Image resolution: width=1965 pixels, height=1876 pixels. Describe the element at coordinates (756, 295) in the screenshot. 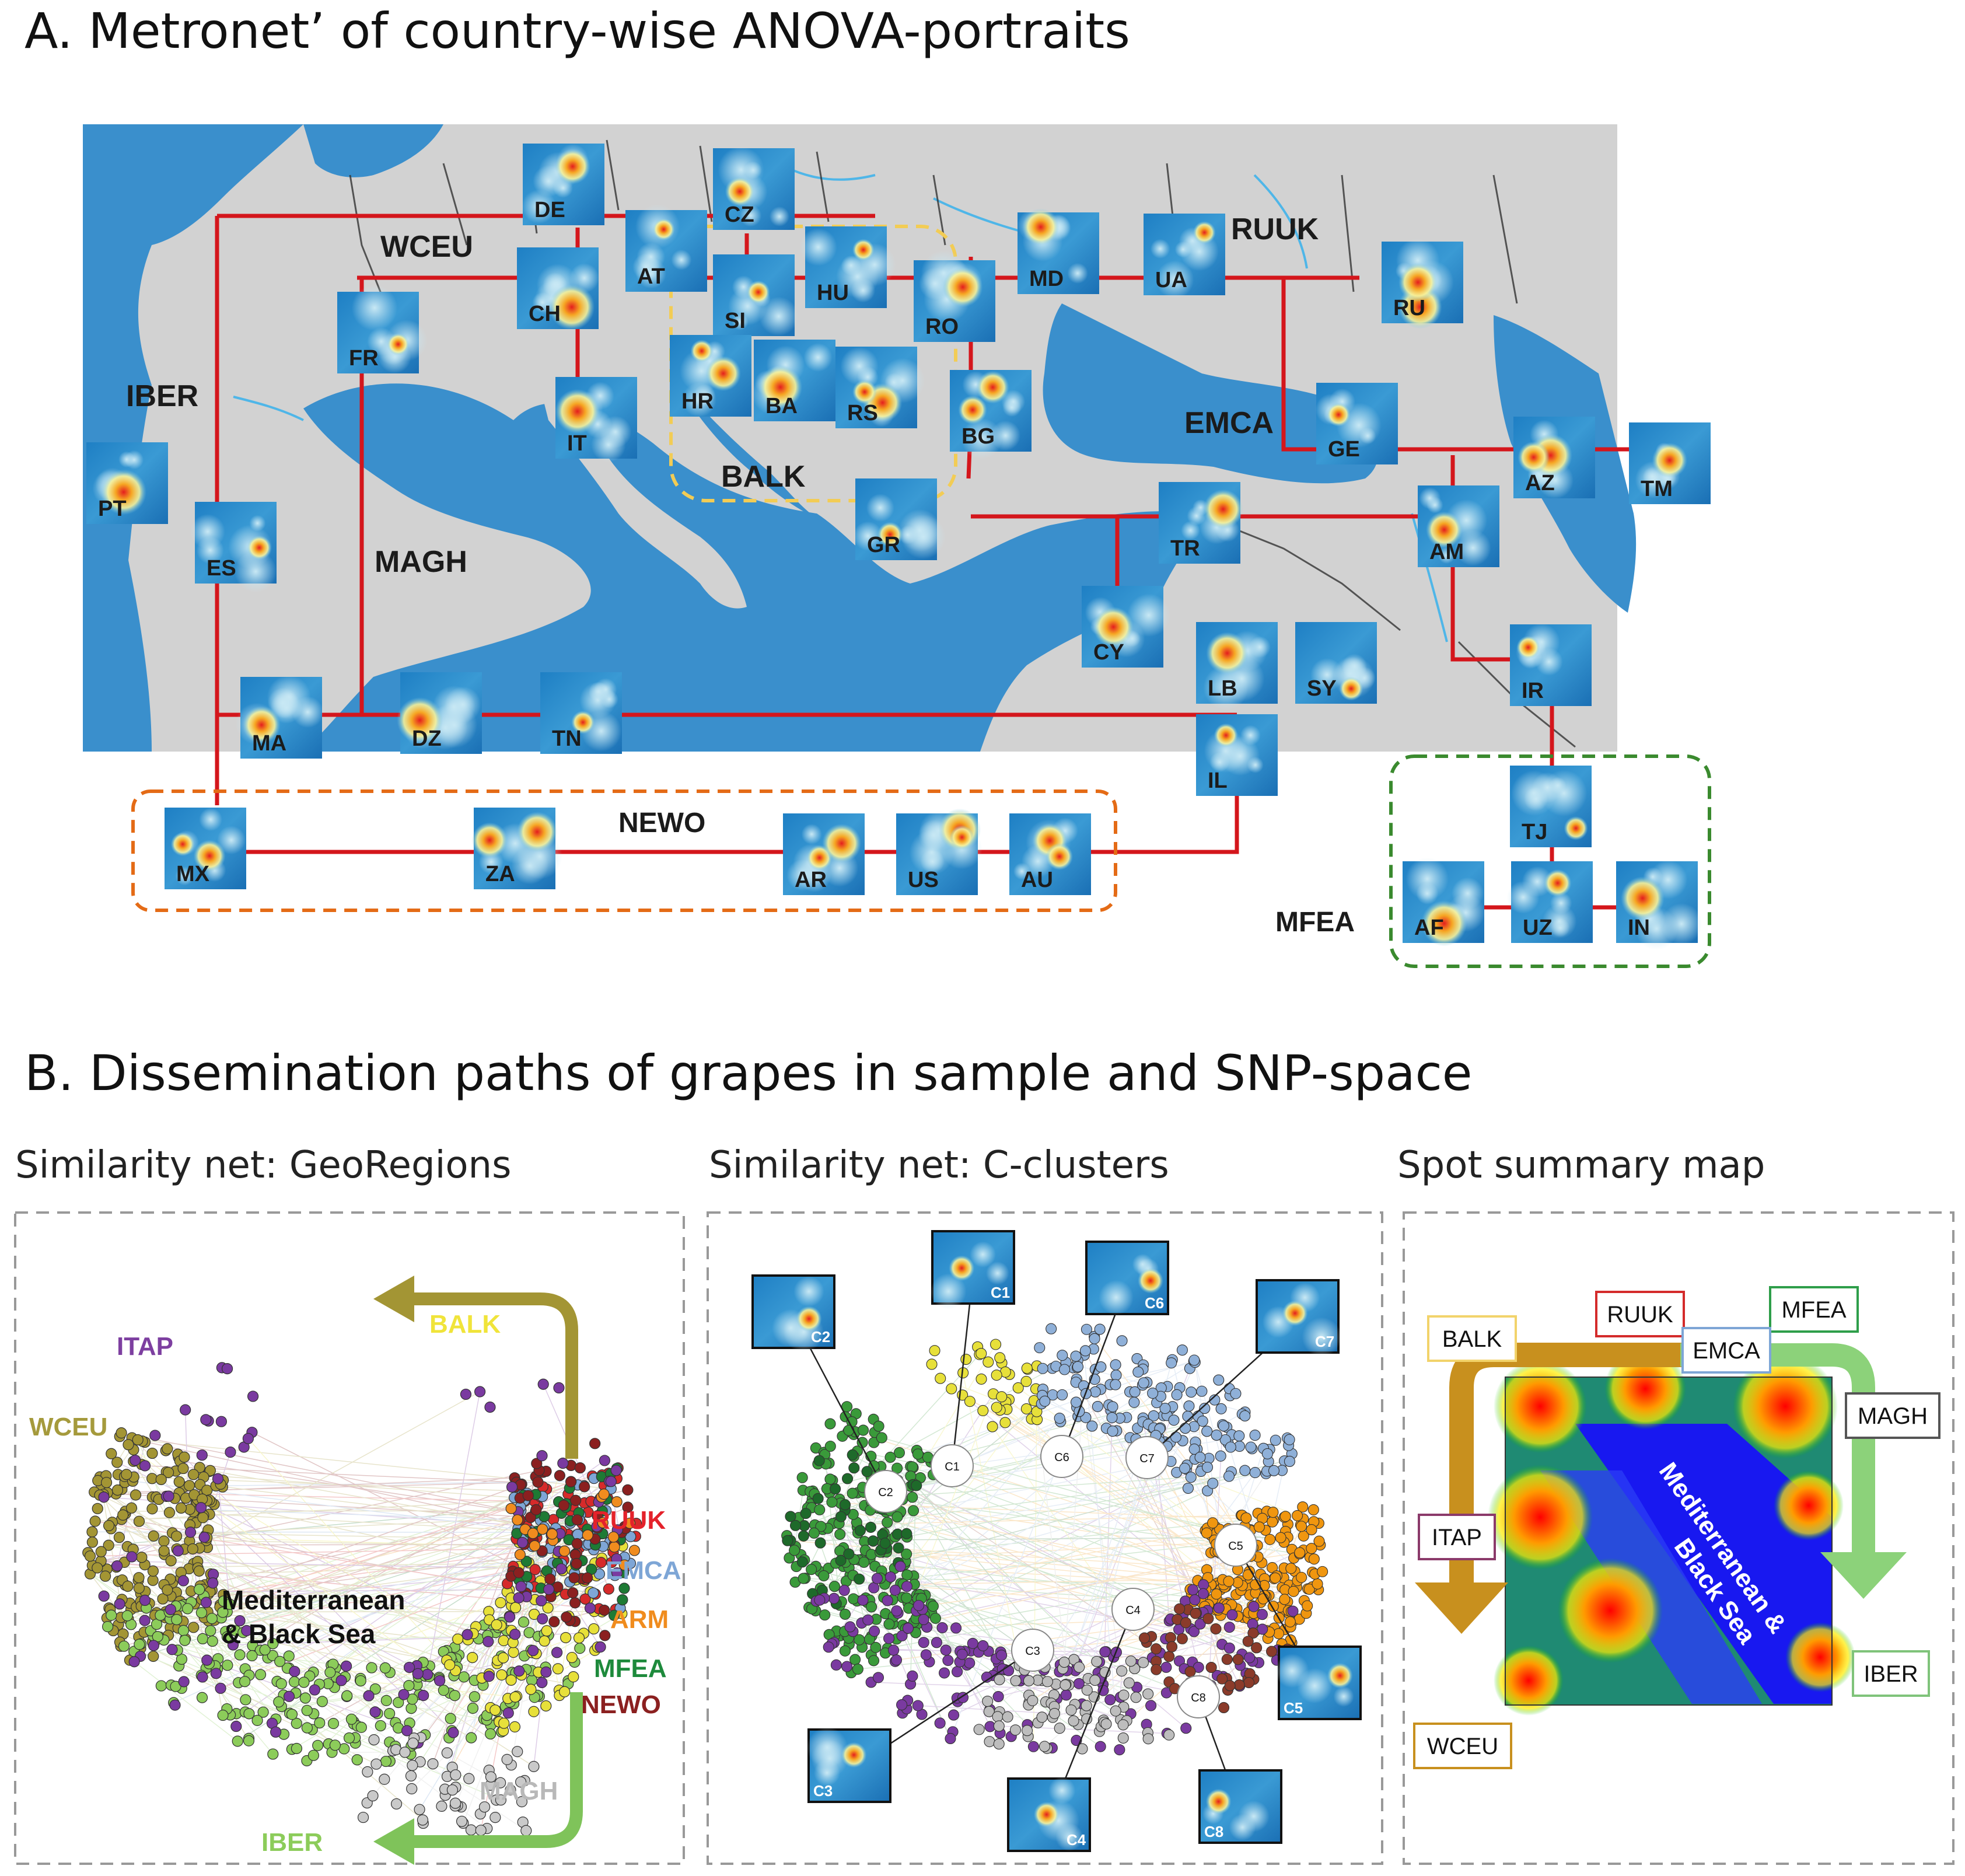

I see `tile-si: SI` at that location.